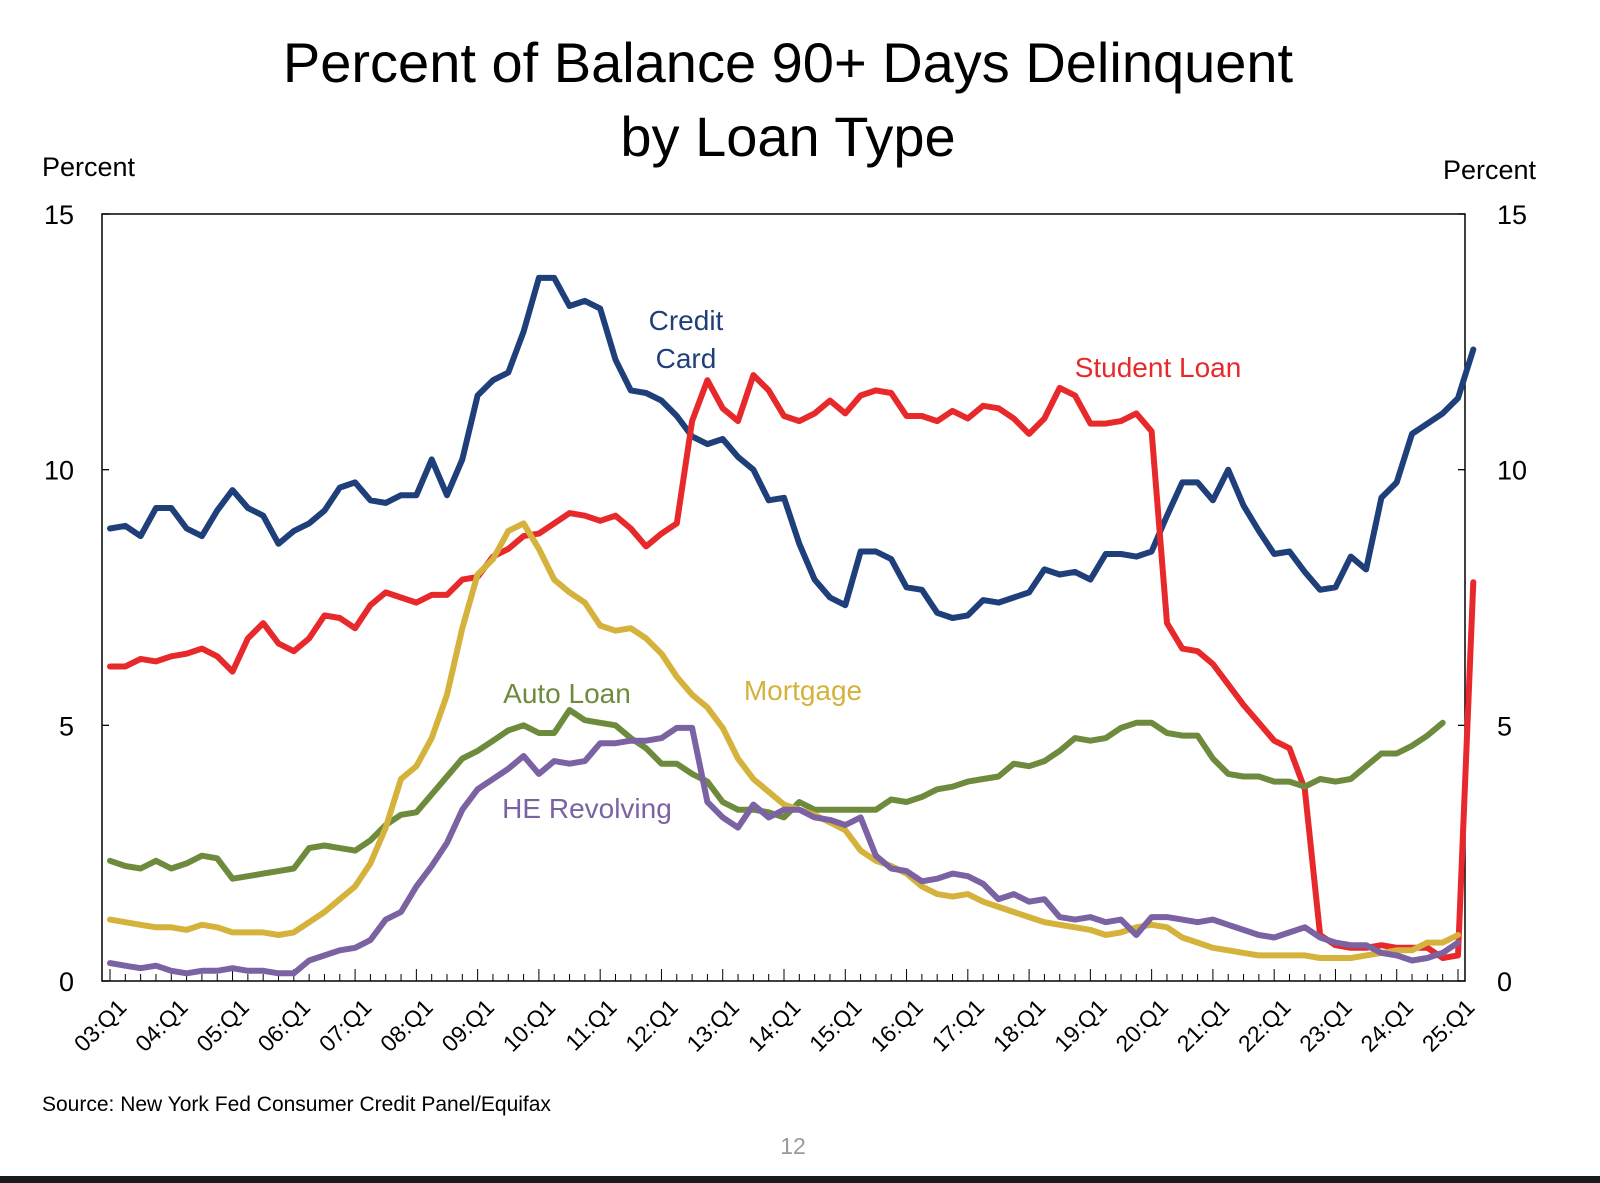 Image resolution: width=1600 pixels, height=1183 pixels. What do you see at coordinates (345, 1025) in the screenshot?
I see `x-tick-label: 07:Q1` at bounding box center [345, 1025].